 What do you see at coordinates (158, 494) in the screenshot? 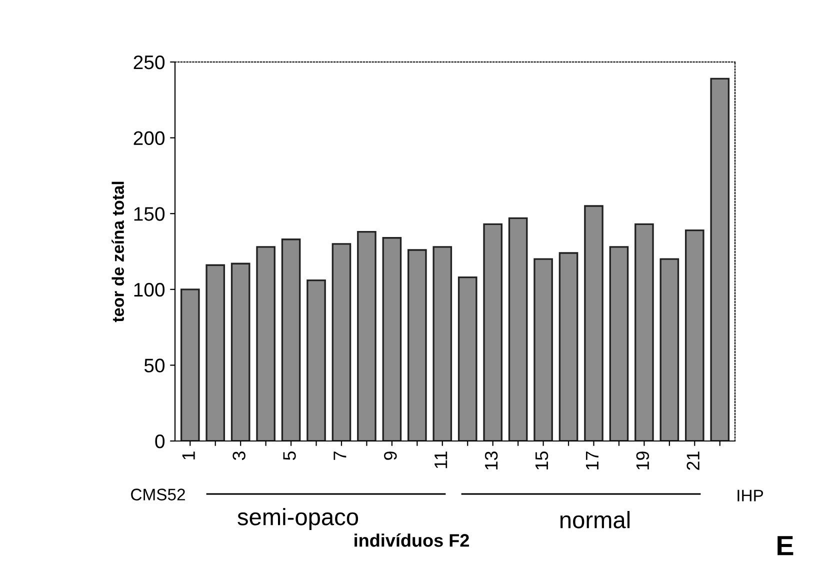
I see `text: CMS52` at bounding box center [158, 494].